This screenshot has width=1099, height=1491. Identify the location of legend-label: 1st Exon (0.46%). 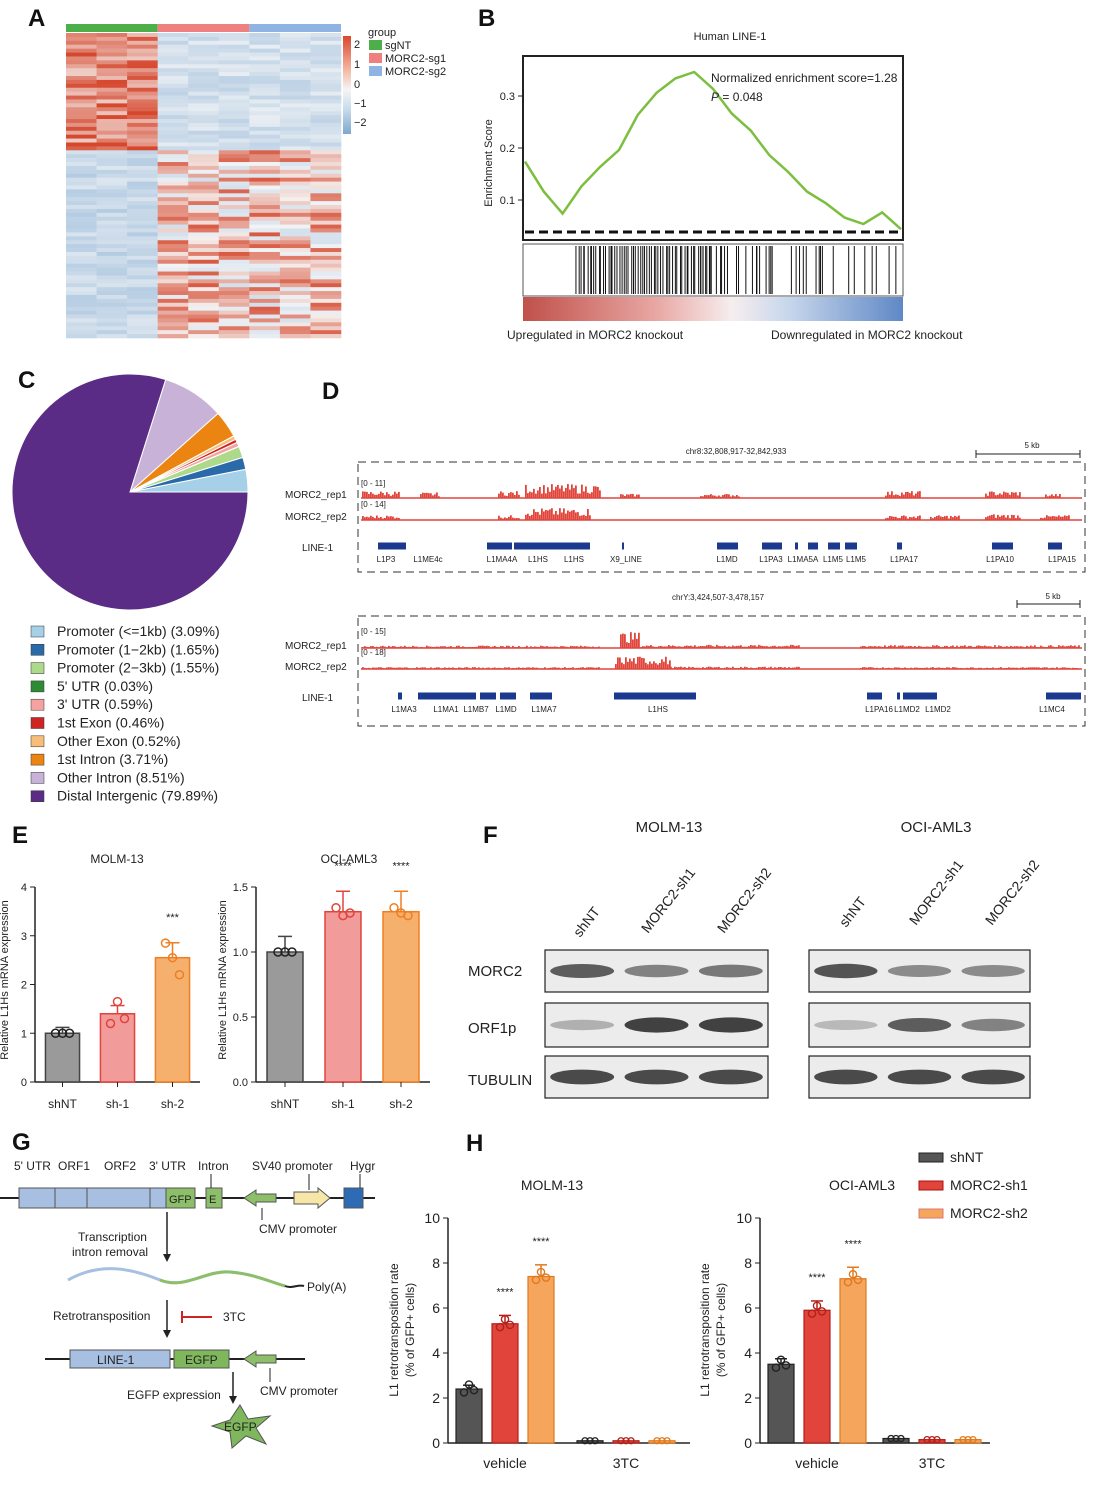
(110, 723).